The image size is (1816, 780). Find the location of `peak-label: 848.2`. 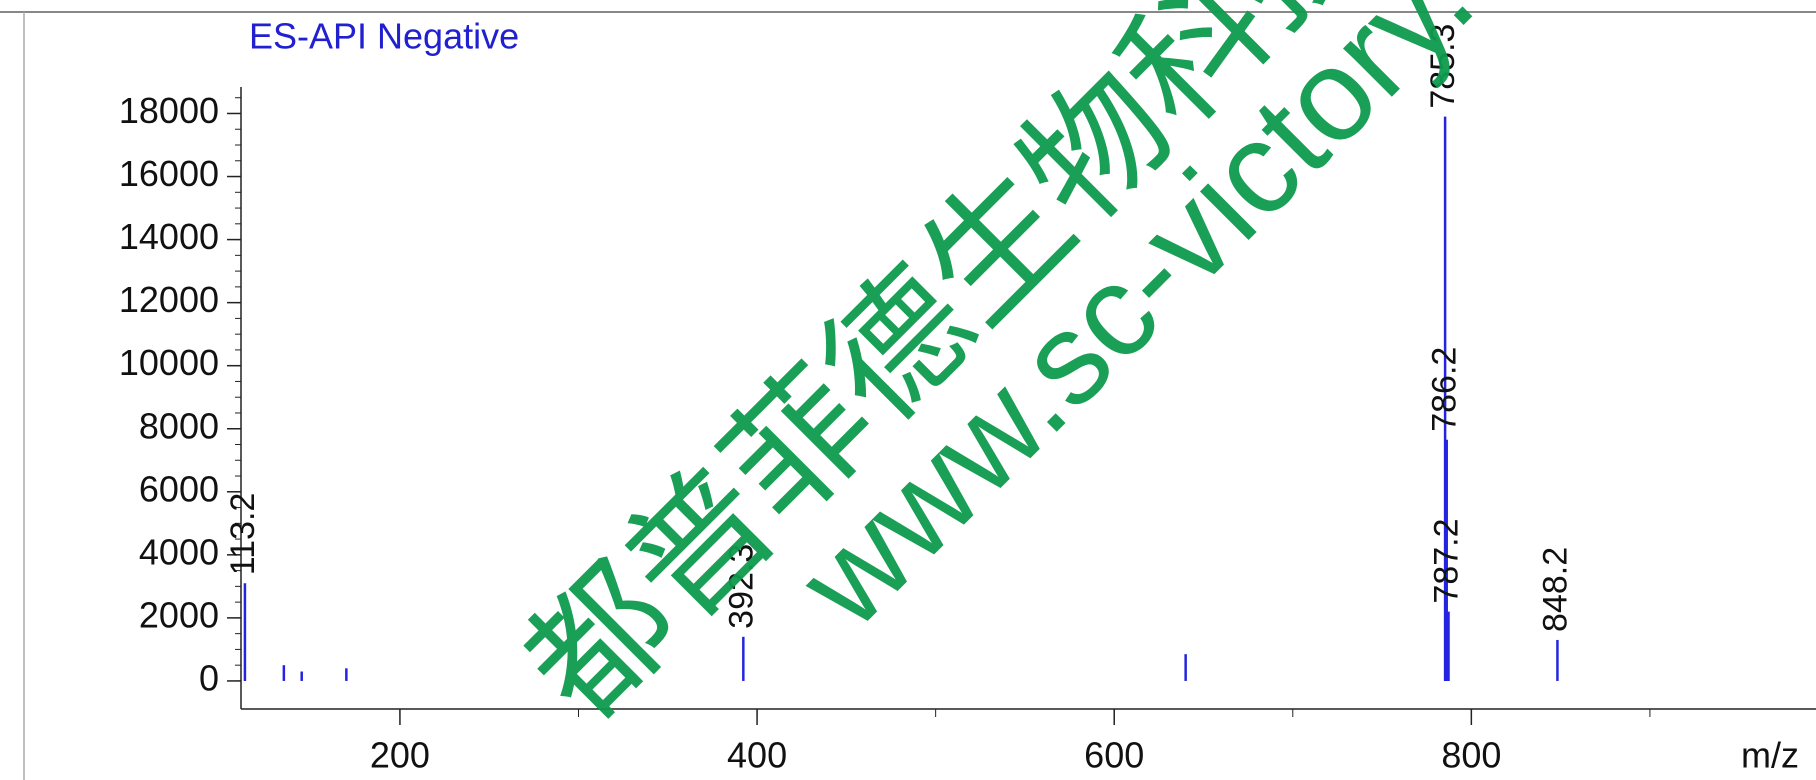

peak-label: 848.2 is located at coordinates (1555, 589).